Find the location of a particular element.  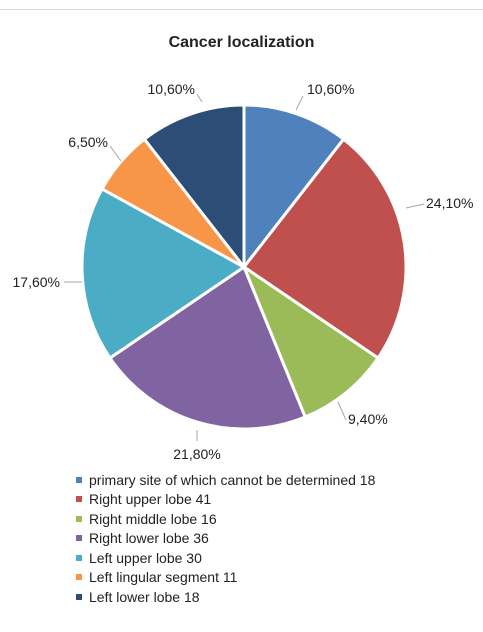

data-label-1: 10,60% is located at coordinates (330, 89).